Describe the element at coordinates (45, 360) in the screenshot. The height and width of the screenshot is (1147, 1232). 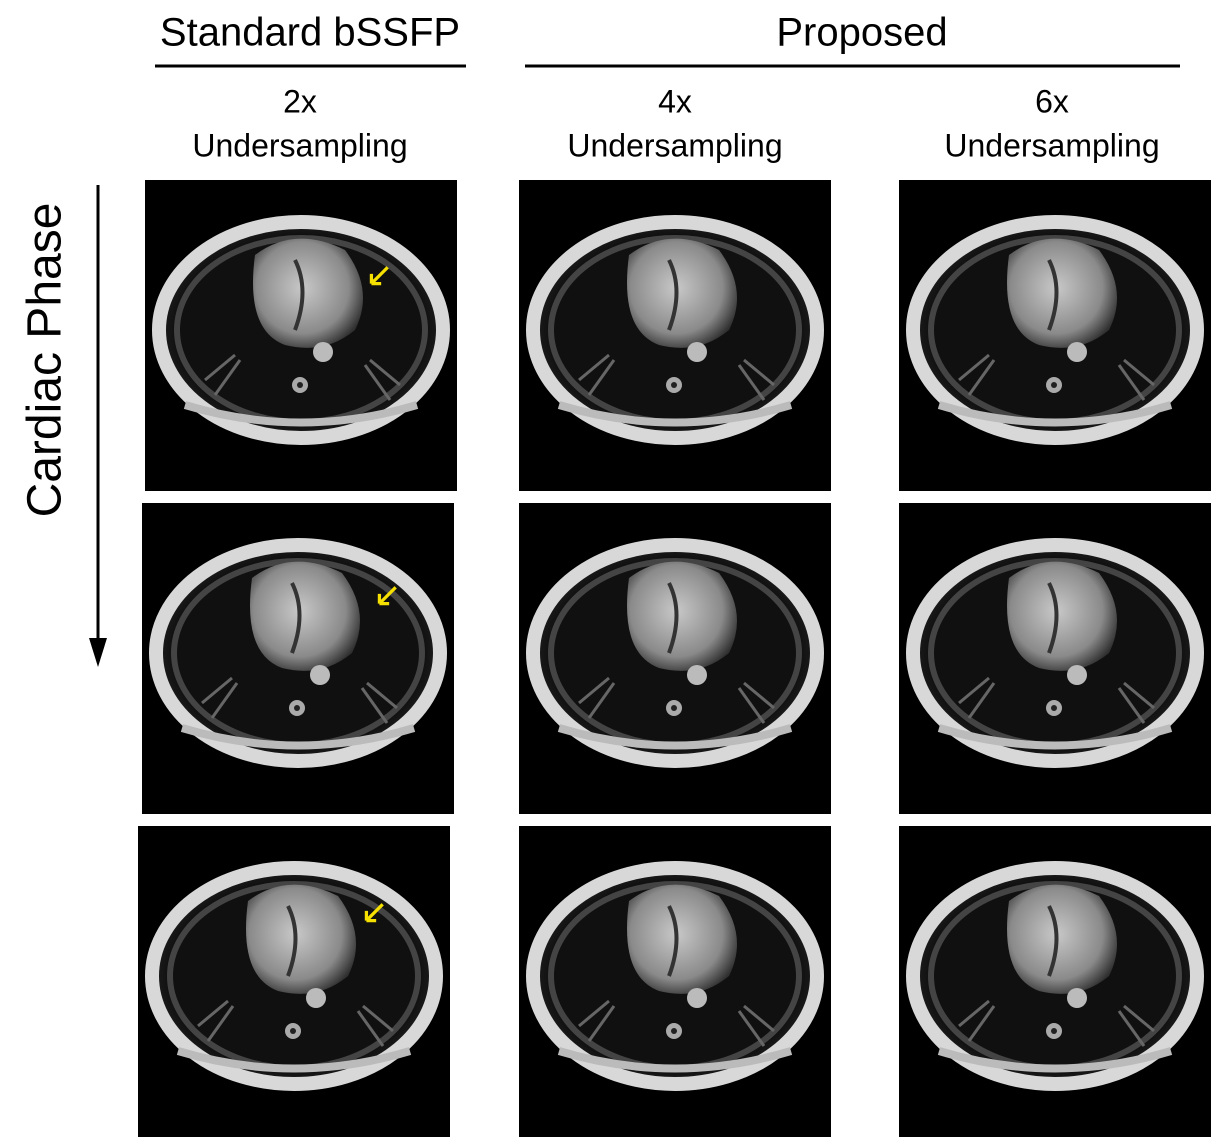
I see `row-axis-label: Cardiac Phase` at that location.